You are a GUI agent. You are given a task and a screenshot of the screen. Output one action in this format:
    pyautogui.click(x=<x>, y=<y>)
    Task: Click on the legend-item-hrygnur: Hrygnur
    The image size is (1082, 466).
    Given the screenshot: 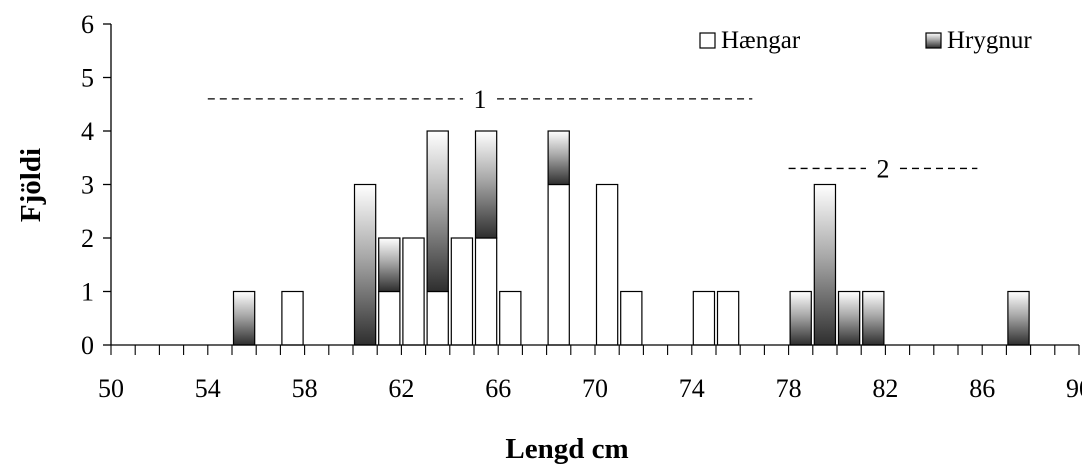 What is the action you would take?
    pyautogui.click(x=978, y=40)
    